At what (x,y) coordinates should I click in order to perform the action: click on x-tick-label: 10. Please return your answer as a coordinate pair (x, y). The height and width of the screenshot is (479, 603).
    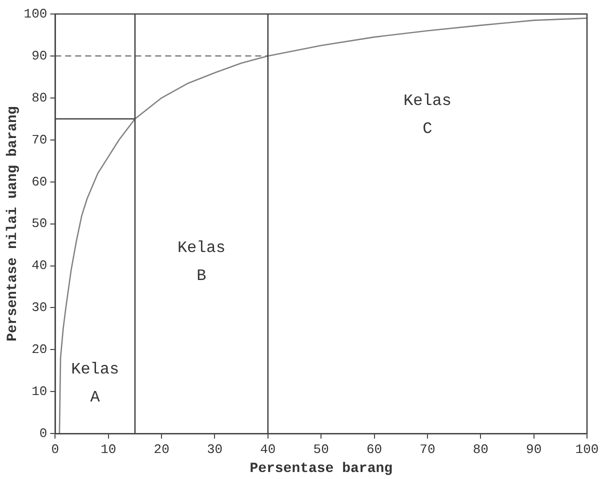
    Looking at the image, I should click on (108, 449).